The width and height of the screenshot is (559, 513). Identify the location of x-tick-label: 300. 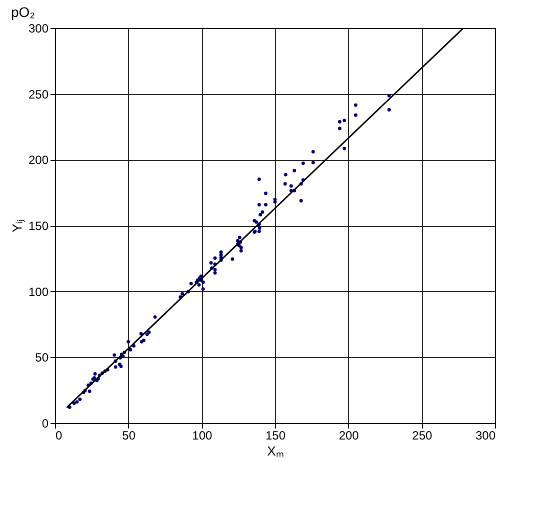
(485, 435).